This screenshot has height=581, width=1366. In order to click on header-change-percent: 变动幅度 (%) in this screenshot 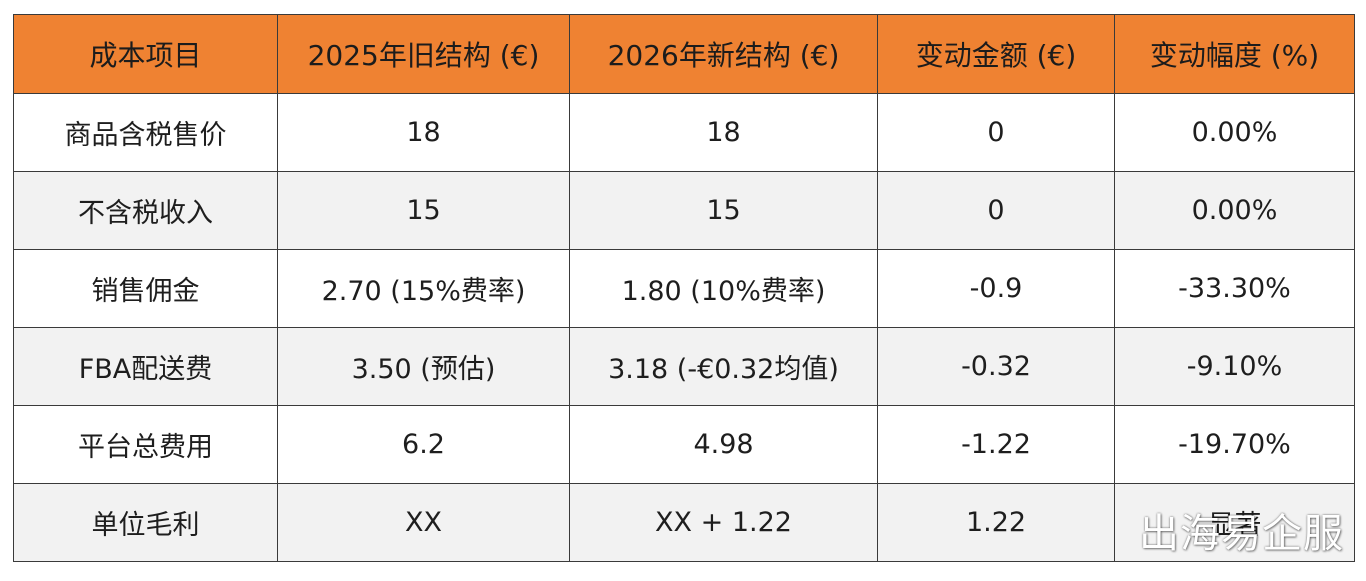, I will do `click(1234, 54)`.